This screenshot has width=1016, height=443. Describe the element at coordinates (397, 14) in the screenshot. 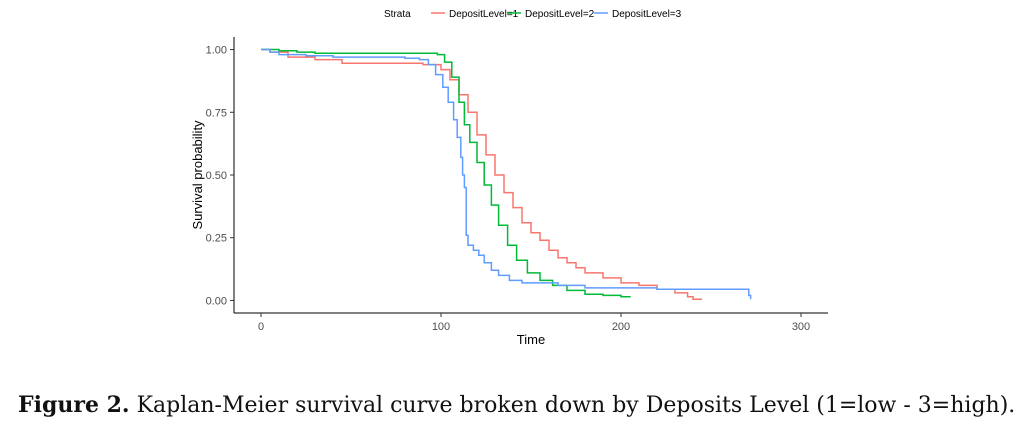

I see `legend-title: Strata` at that location.